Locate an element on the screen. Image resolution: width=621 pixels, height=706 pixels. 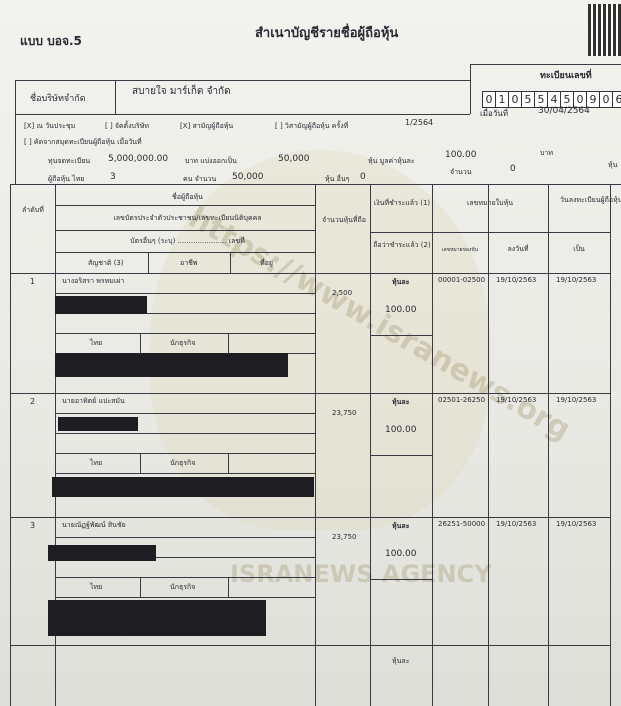
registration-label: ทะเบียนเลขที่ is located at coordinates (566, 76).